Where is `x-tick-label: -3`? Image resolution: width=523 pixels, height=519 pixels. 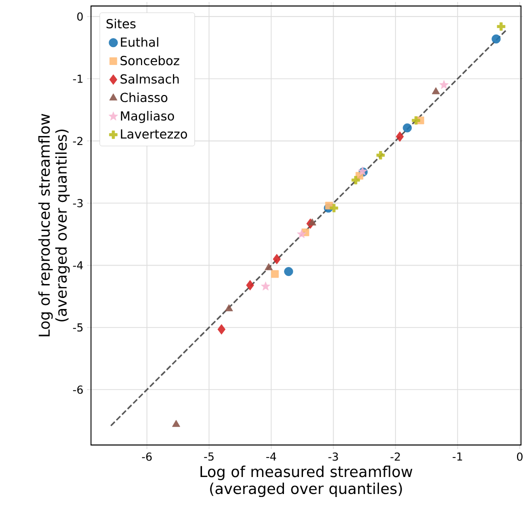 x-tick-label: -3 is located at coordinates (333, 456).